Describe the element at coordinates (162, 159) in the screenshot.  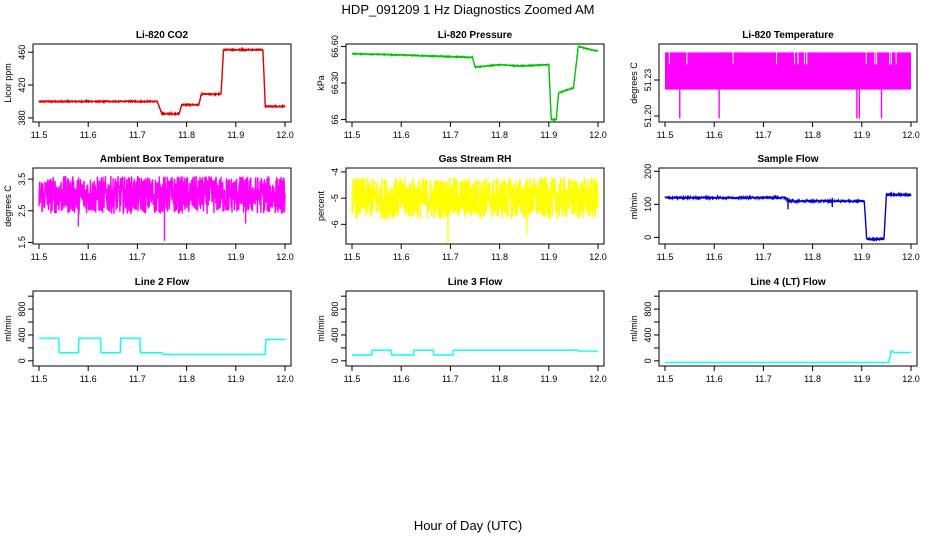
I see `panel-title: Ambient Box Temperature` at that location.